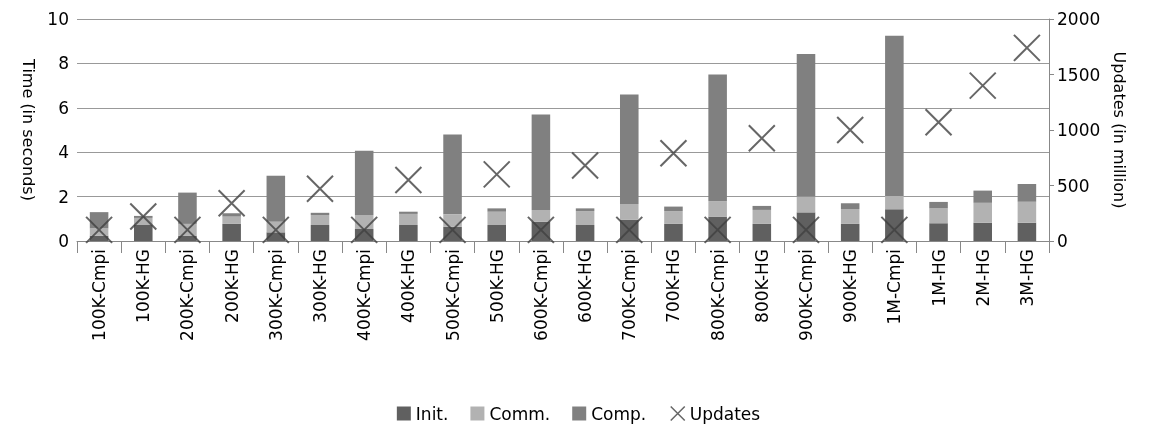 Image resolution: width=1157 pixels, height=432 pixels. I want to click on x-tick-label: 1M-HG, so click(938, 278).